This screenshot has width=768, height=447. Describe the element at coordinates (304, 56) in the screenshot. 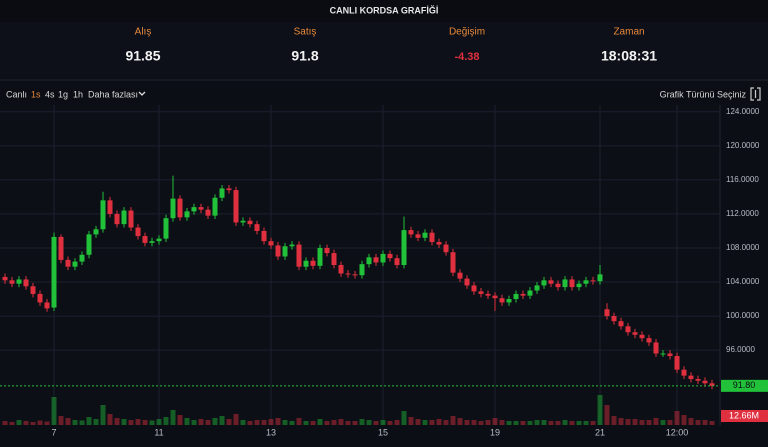

I see `header-value: 91.8` at that location.